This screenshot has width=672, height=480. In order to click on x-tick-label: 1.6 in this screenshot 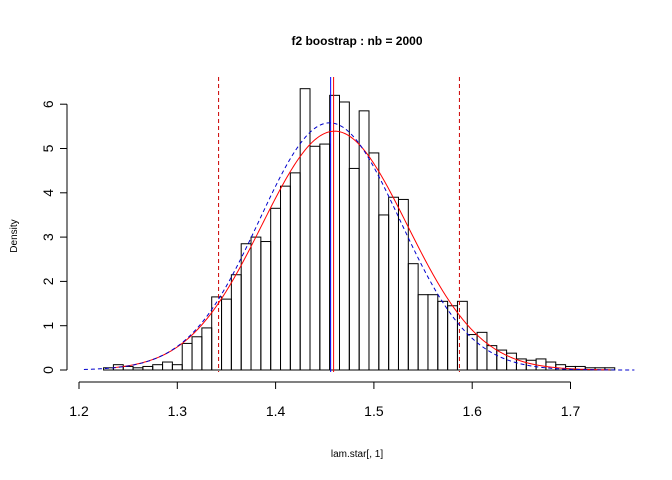, I will do `click(472, 411)`.